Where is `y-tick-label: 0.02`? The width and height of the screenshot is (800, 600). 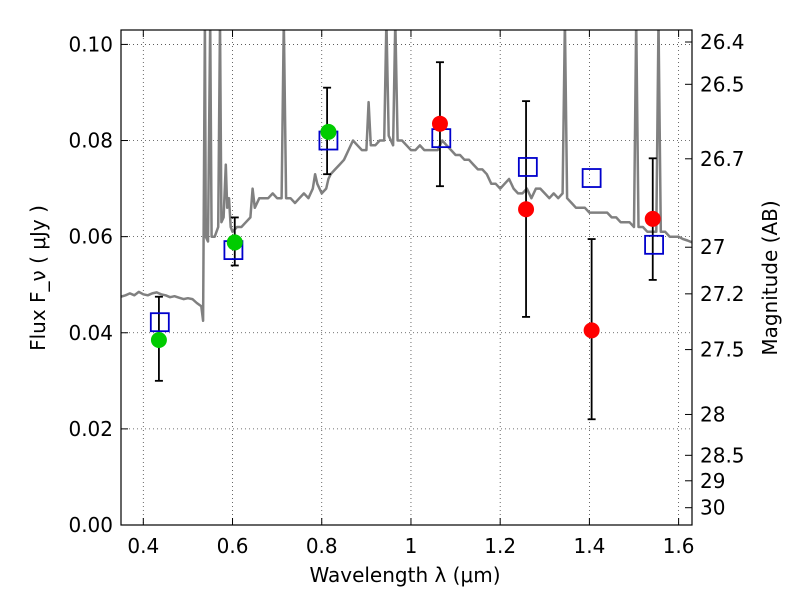 y-tick-label: 0.02 is located at coordinates (90, 429).